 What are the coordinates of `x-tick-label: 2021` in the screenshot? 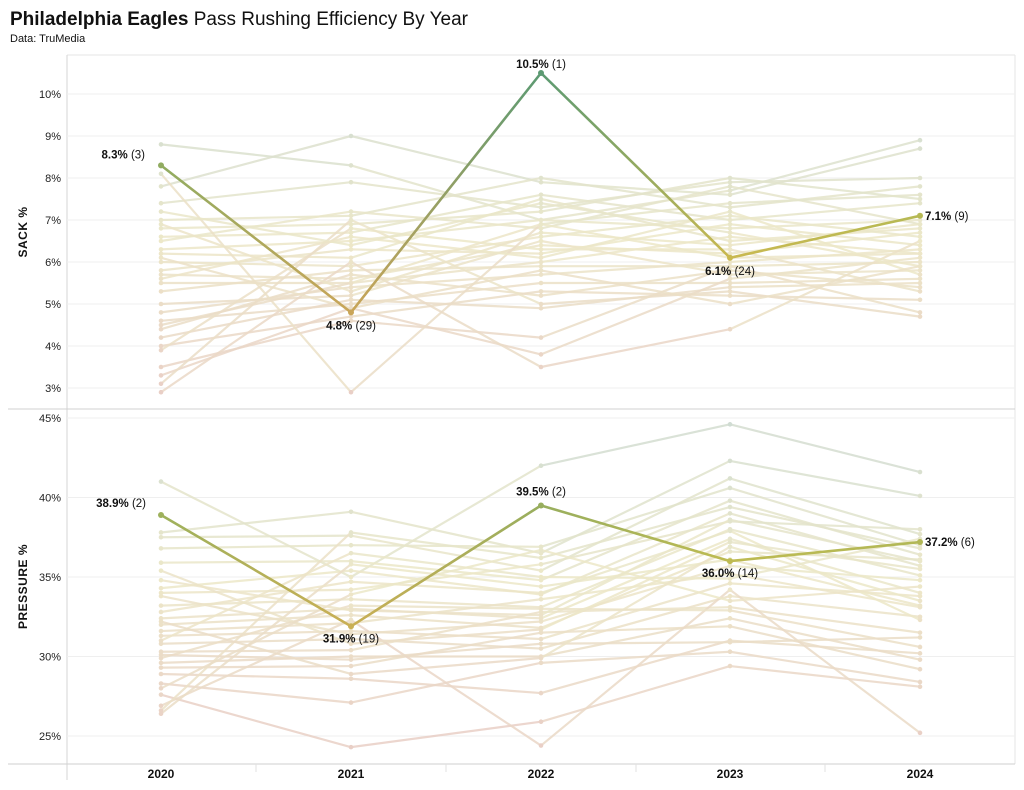 It's located at (351, 774).